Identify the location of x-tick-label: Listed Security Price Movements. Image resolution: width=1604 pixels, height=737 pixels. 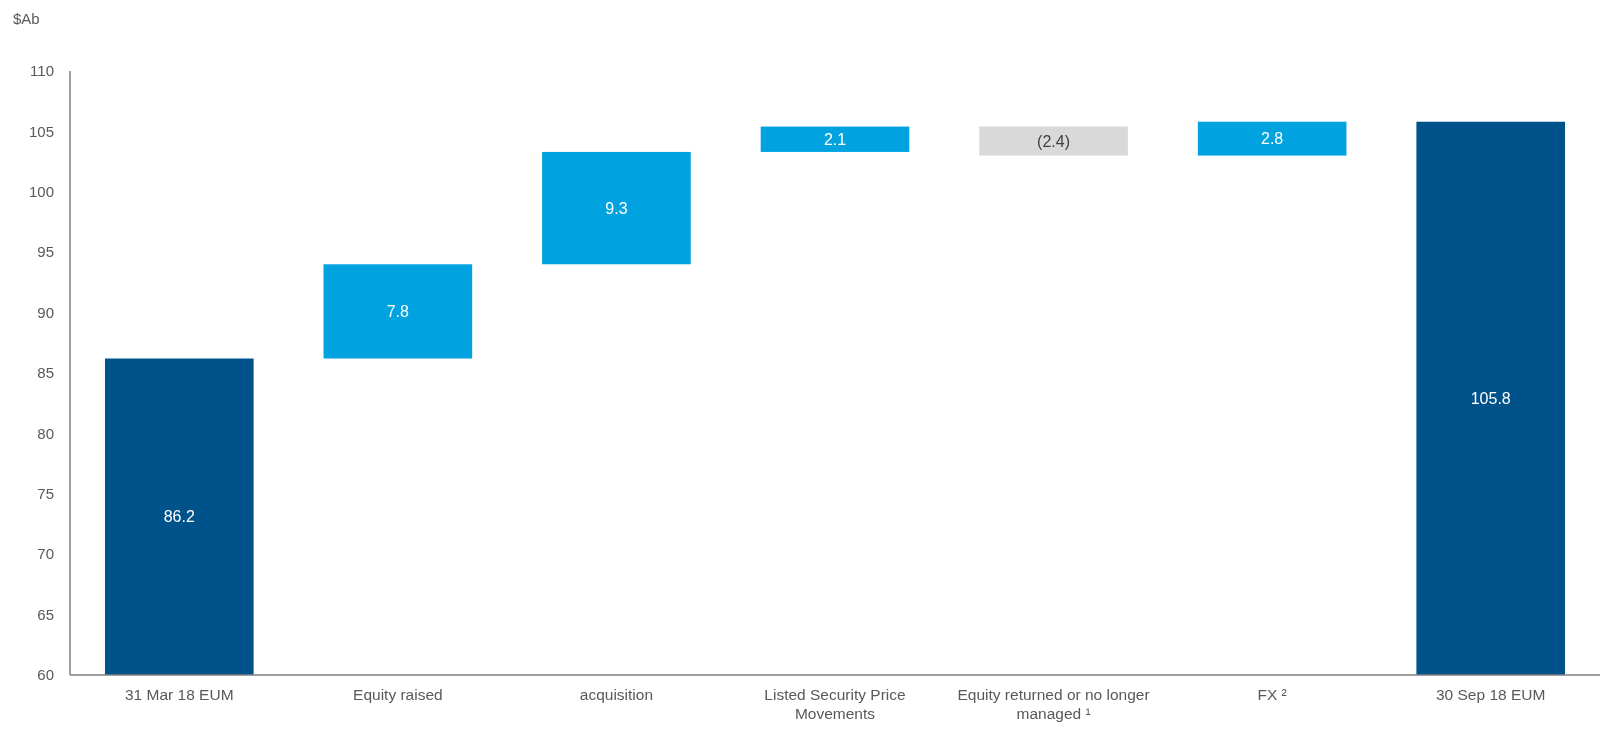
(835, 704).